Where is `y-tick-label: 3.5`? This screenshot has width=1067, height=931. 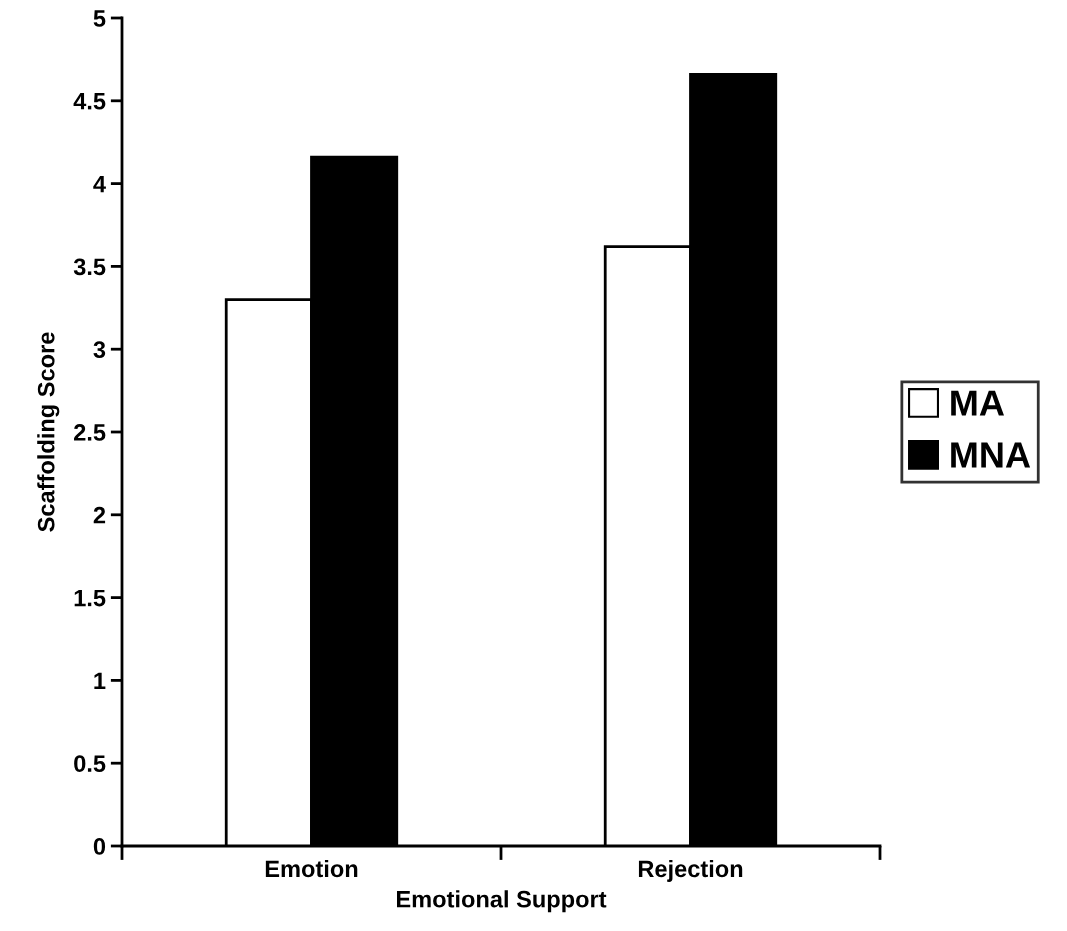 y-tick-label: 3.5 is located at coordinates (89, 267).